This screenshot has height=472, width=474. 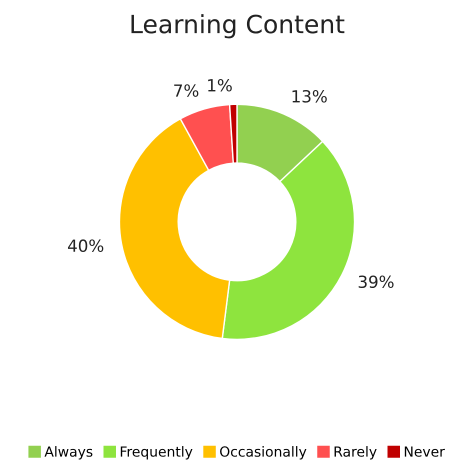 I want to click on chart-title: Learning Content, so click(x=238, y=26).